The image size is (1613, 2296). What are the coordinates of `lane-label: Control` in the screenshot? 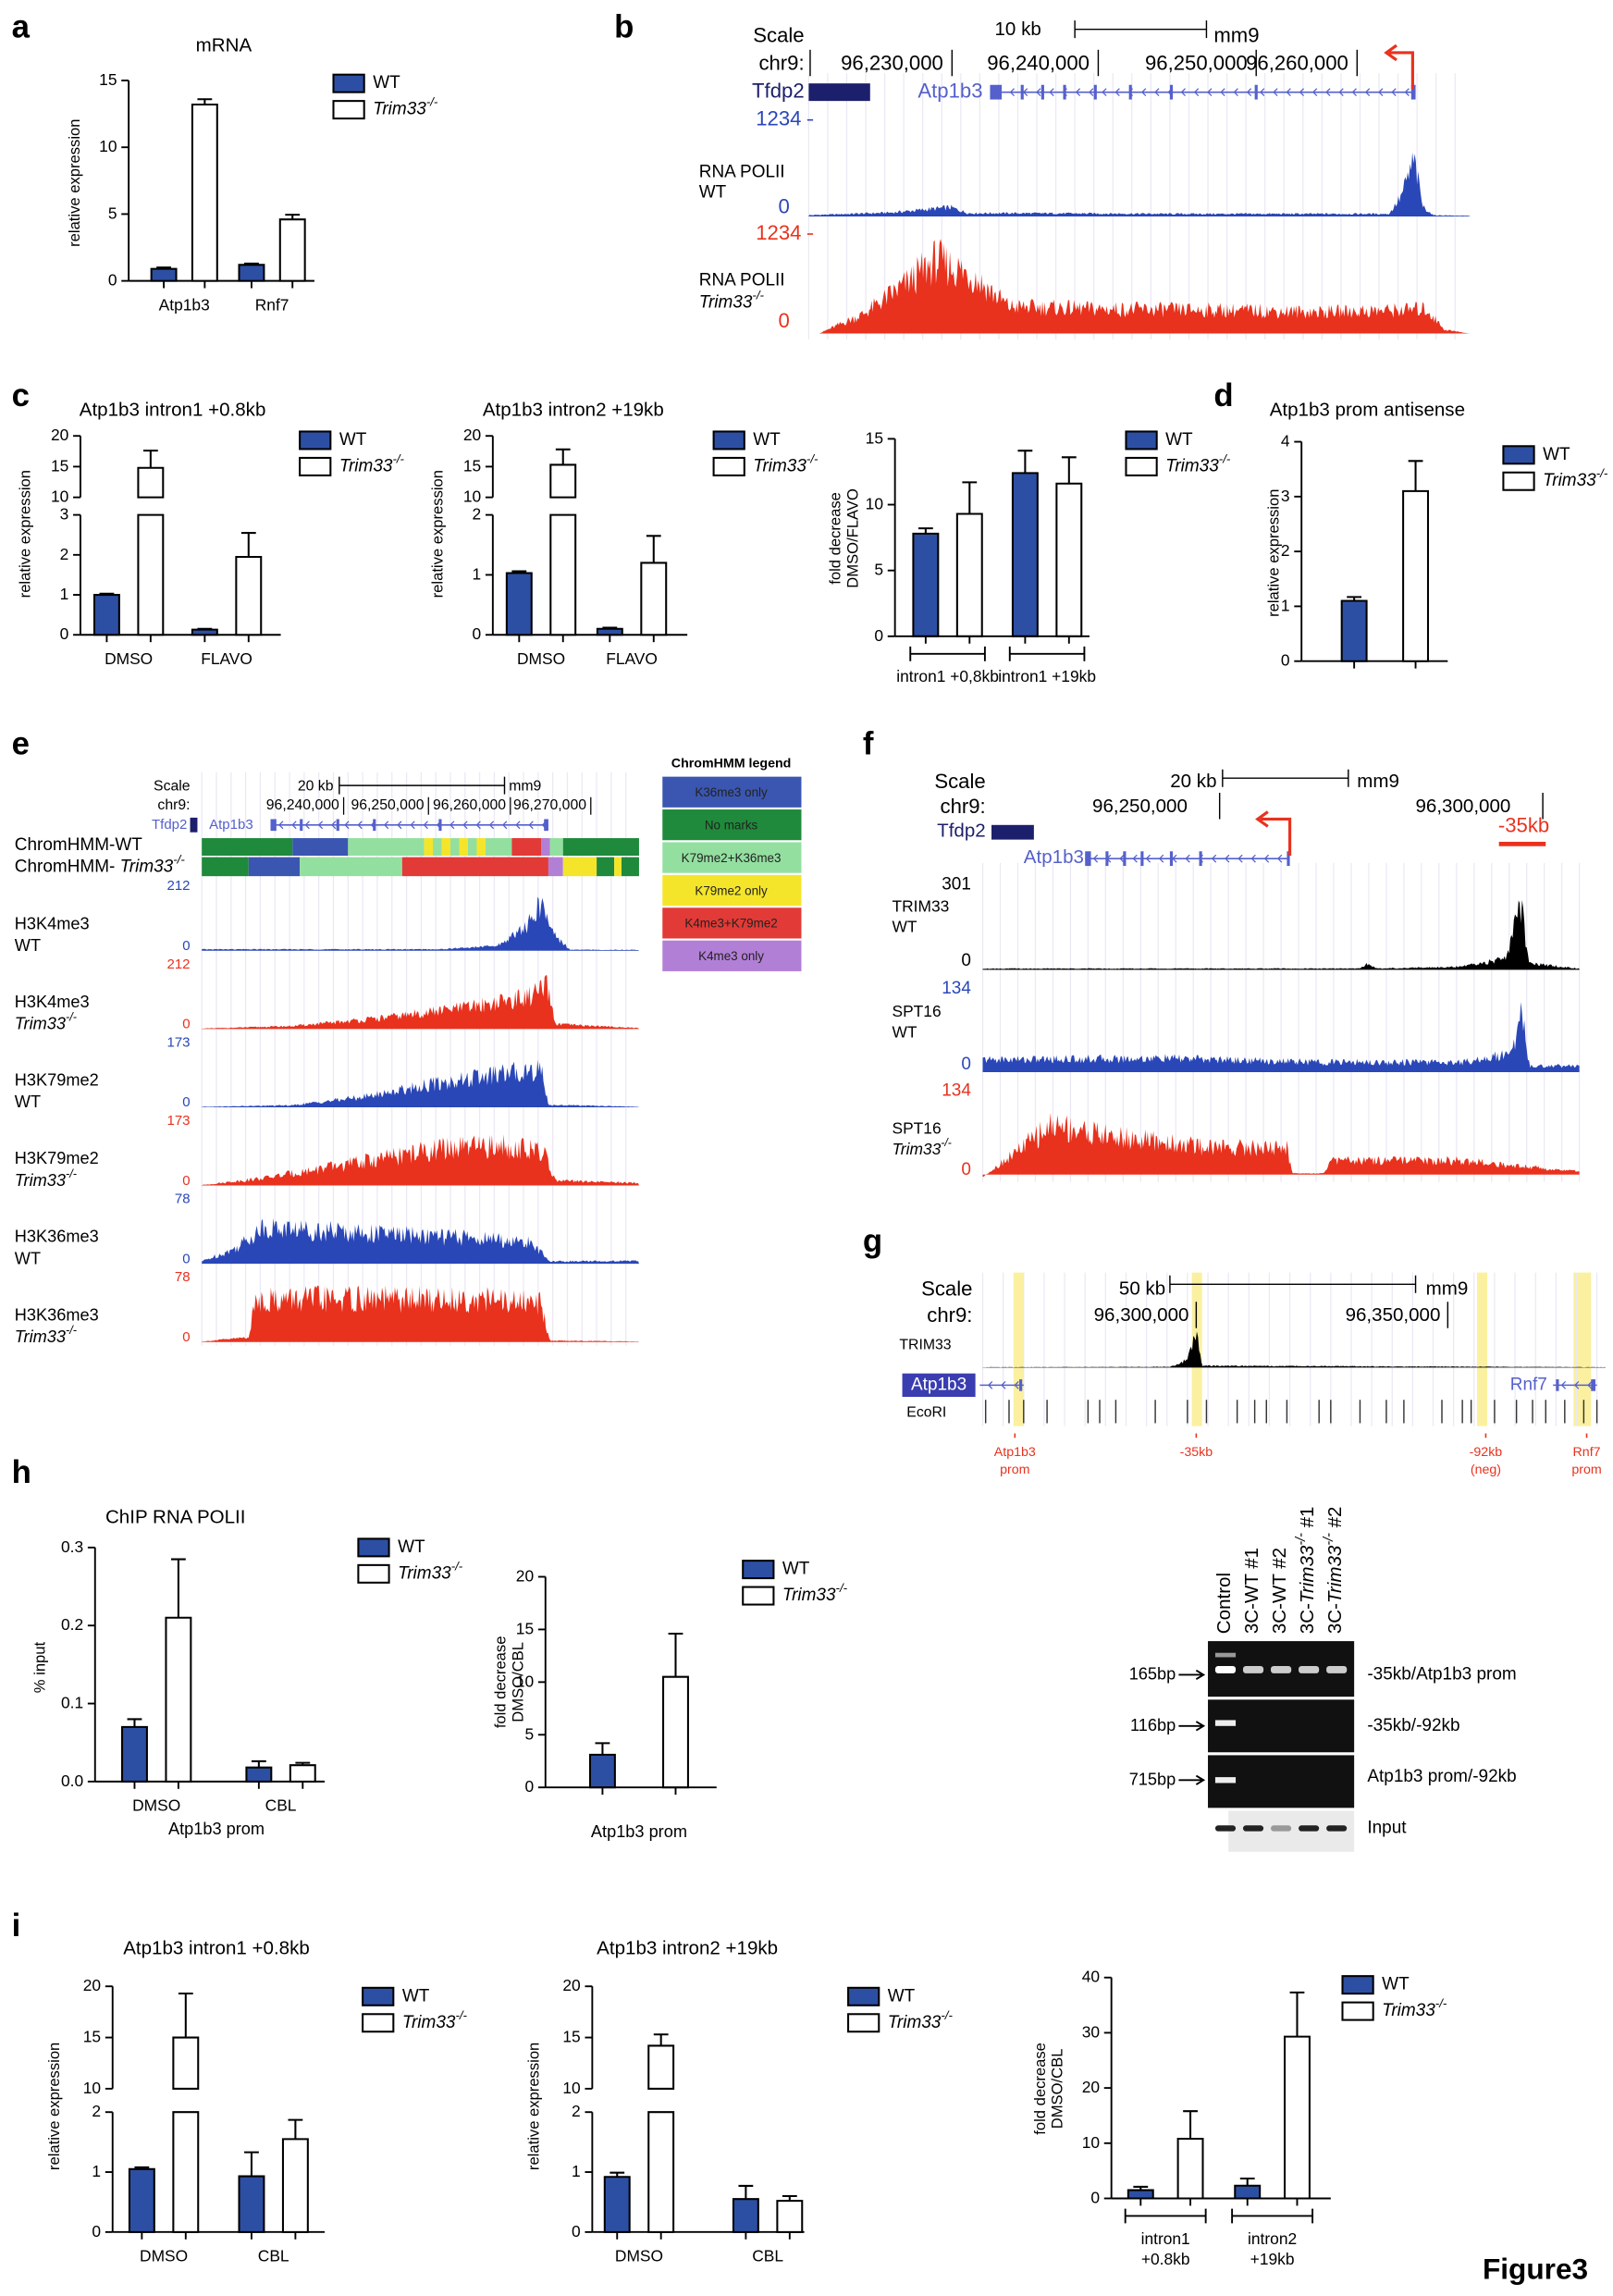 It's located at (1224, 1603).